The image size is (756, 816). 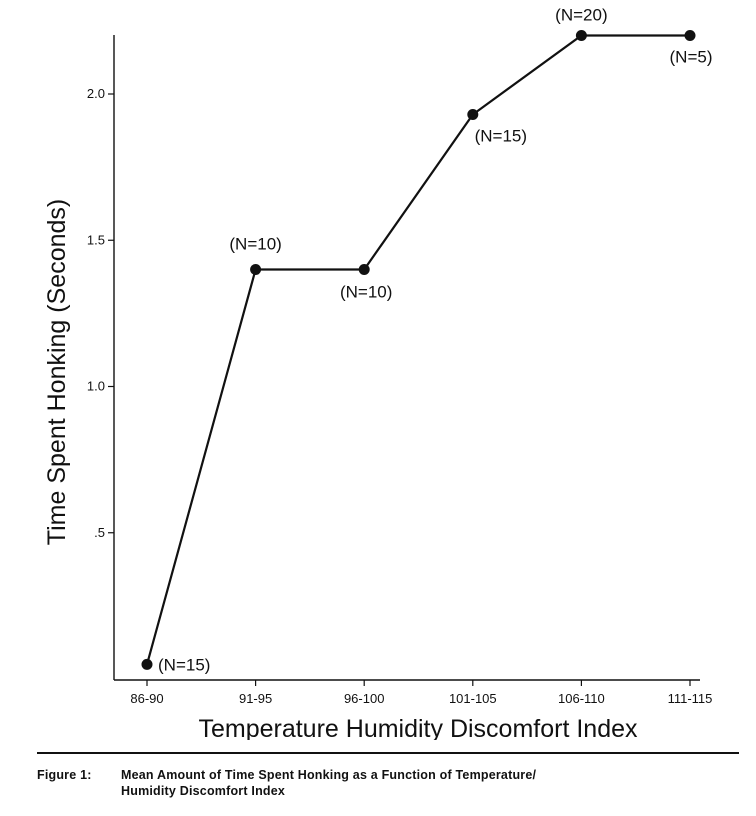 What do you see at coordinates (99, 532) in the screenshot?
I see `y-tick-label: .5` at bounding box center [99, 532].